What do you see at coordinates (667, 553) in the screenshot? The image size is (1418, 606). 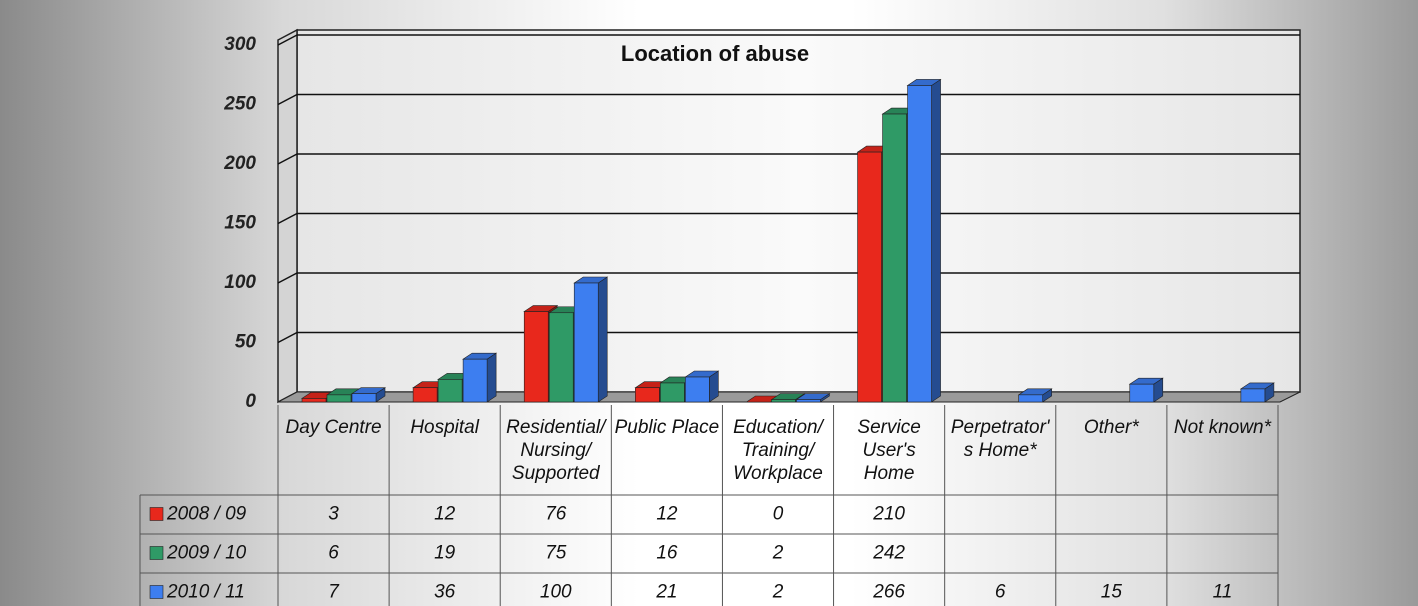 I see `table-value: 16` at bounding box center [667, 553].